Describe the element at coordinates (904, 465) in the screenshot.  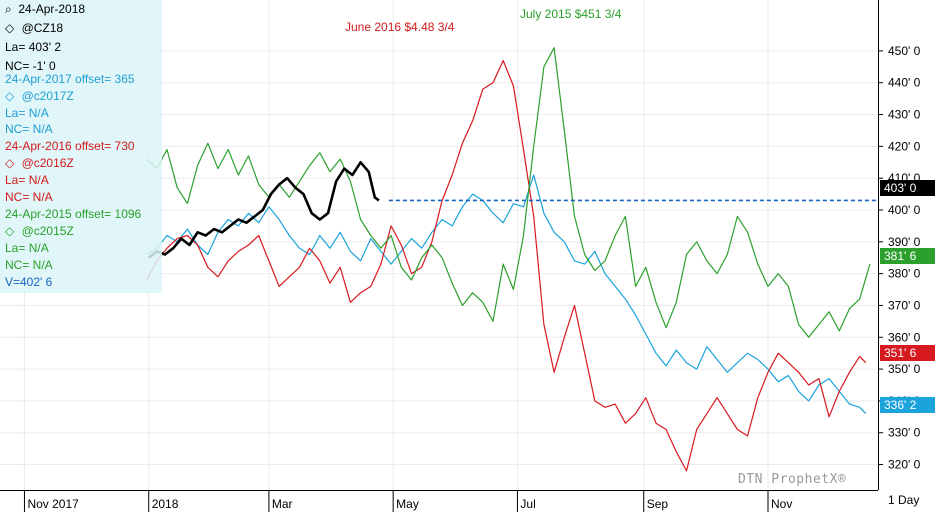
I see `y-tick-label: 320' 0` at that location.